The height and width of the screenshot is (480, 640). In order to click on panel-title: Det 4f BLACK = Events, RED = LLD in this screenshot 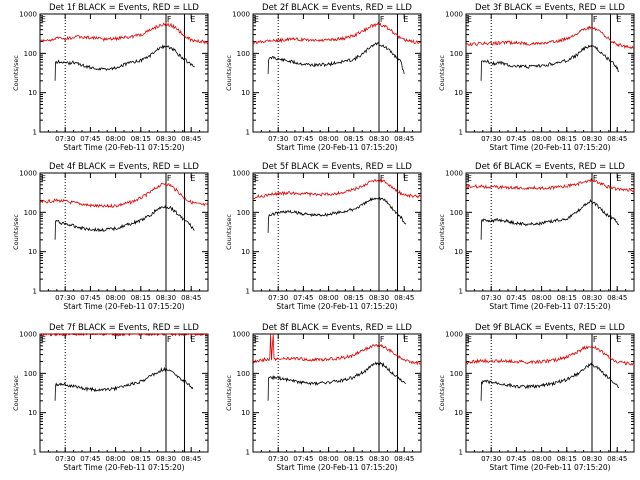, I will do `click(124, 167)`.